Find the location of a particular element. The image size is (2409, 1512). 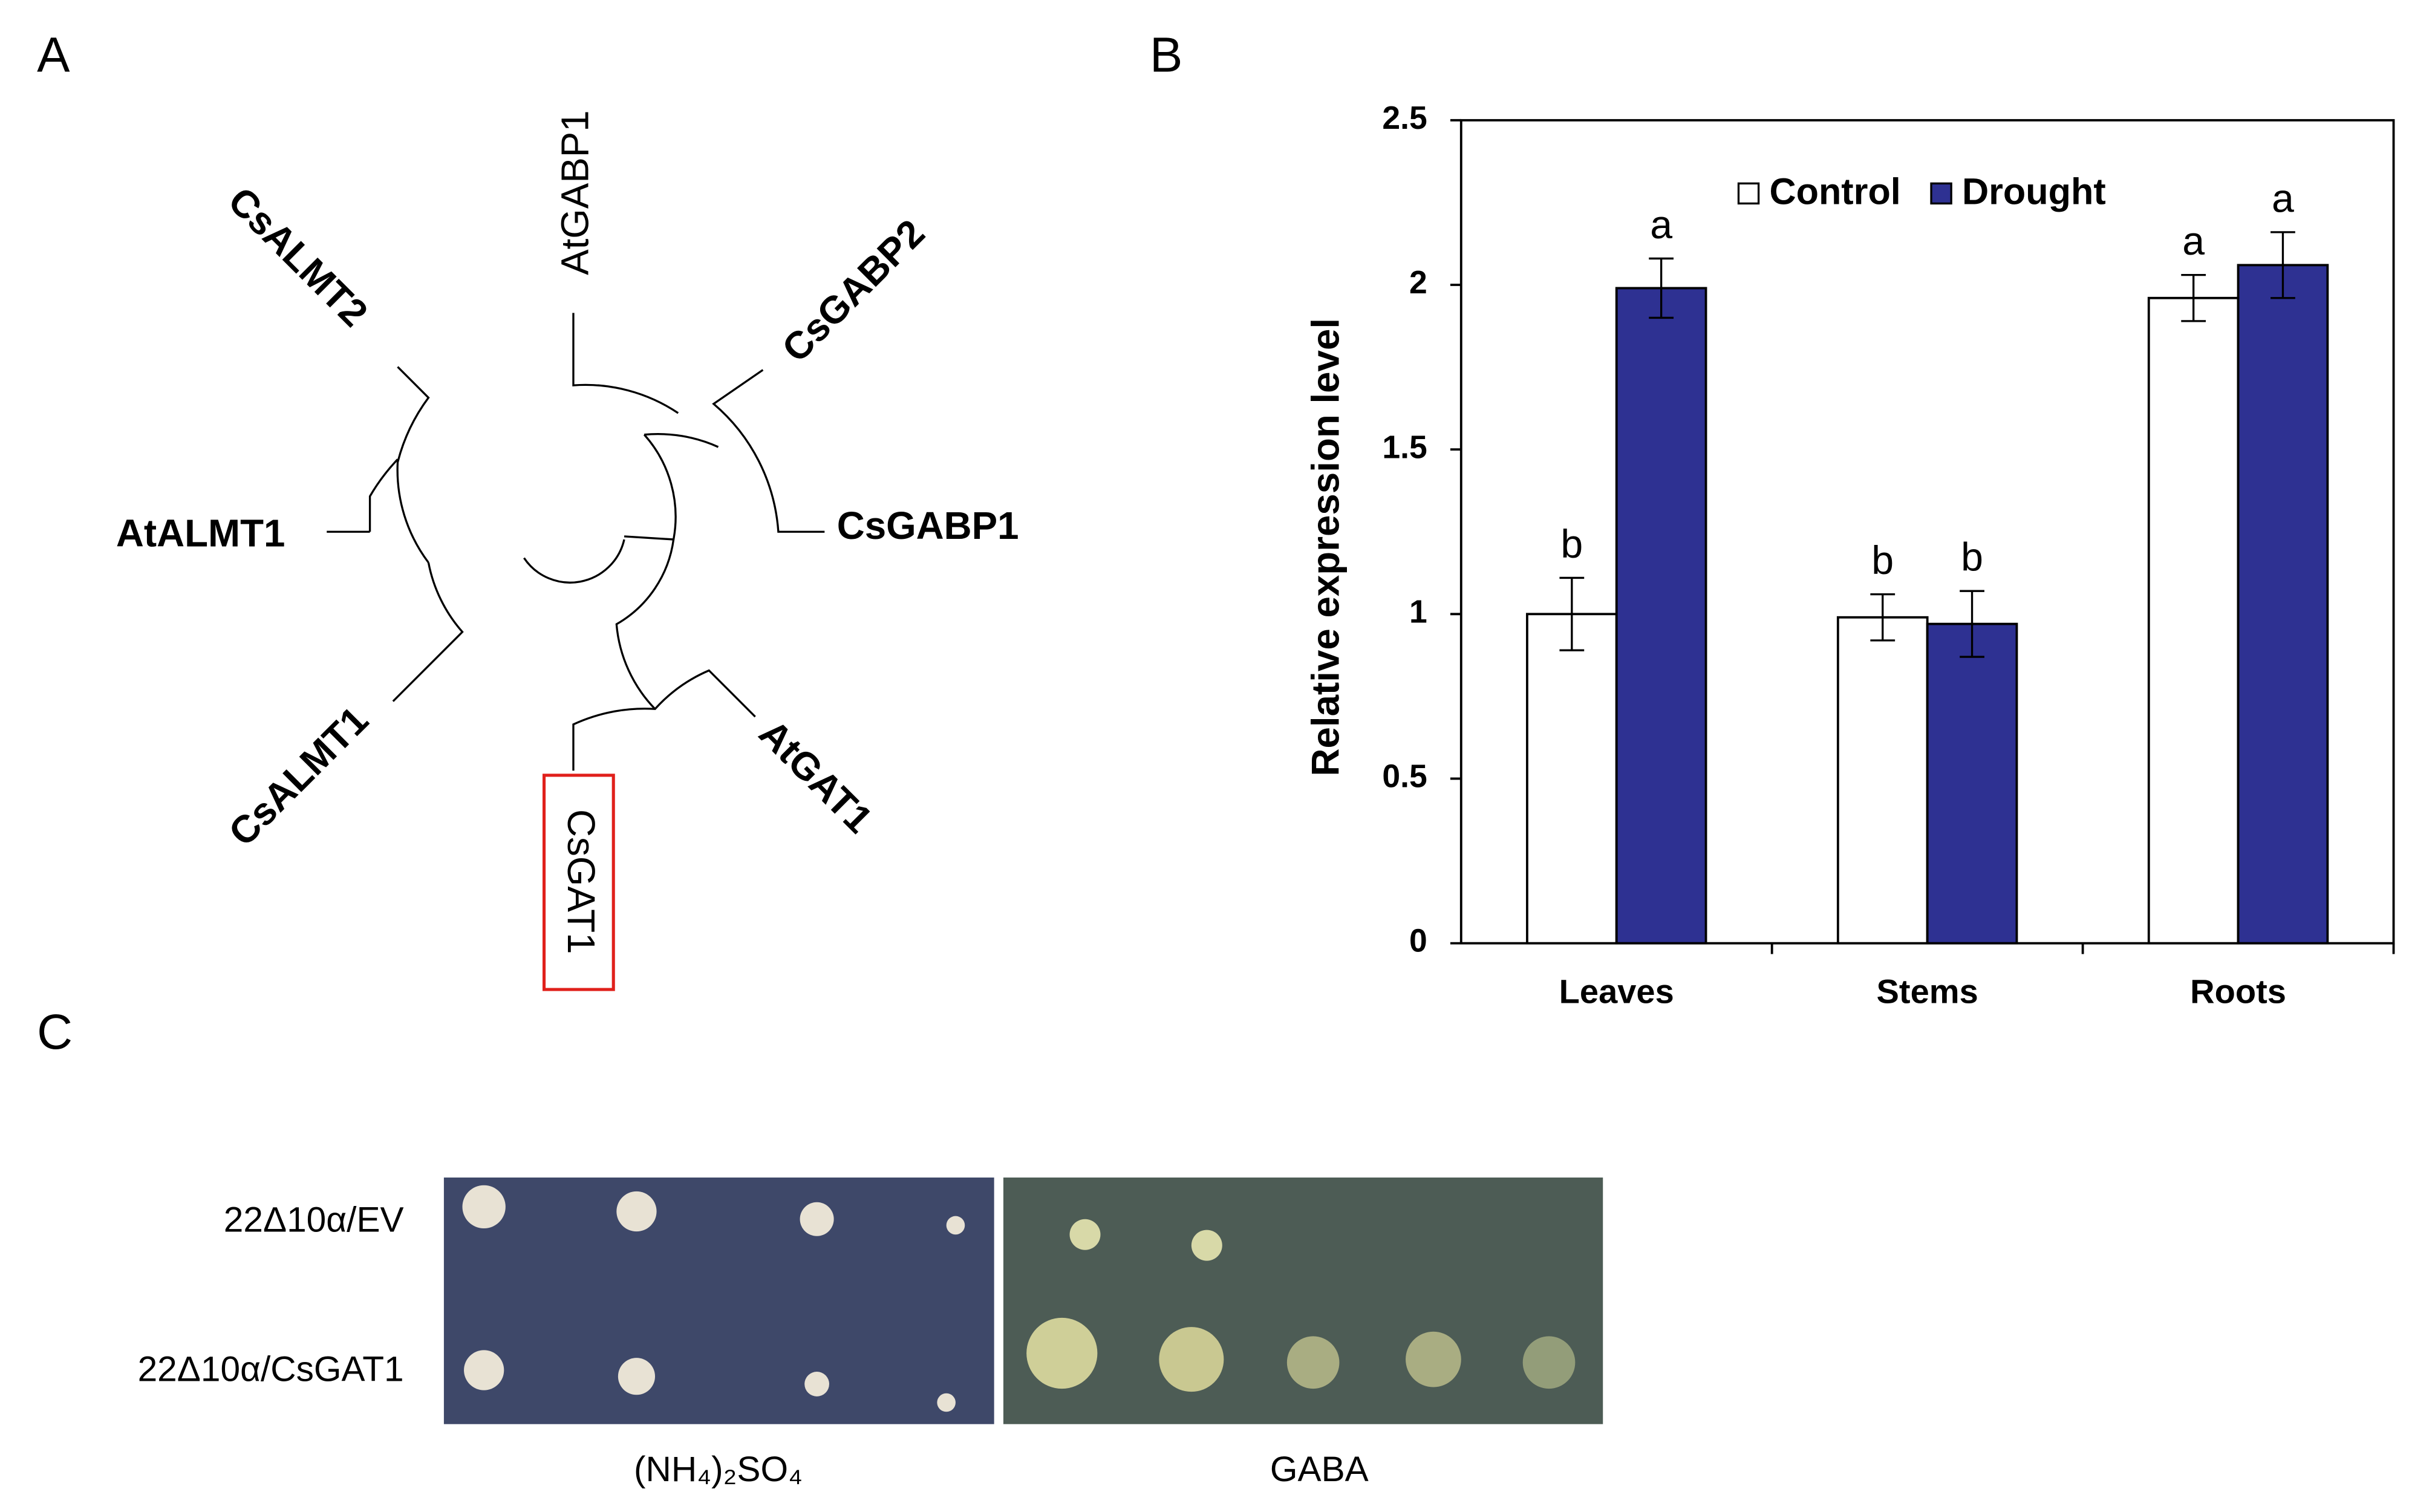

y-tick-label: 1 is located at coordinates (1418, 612).